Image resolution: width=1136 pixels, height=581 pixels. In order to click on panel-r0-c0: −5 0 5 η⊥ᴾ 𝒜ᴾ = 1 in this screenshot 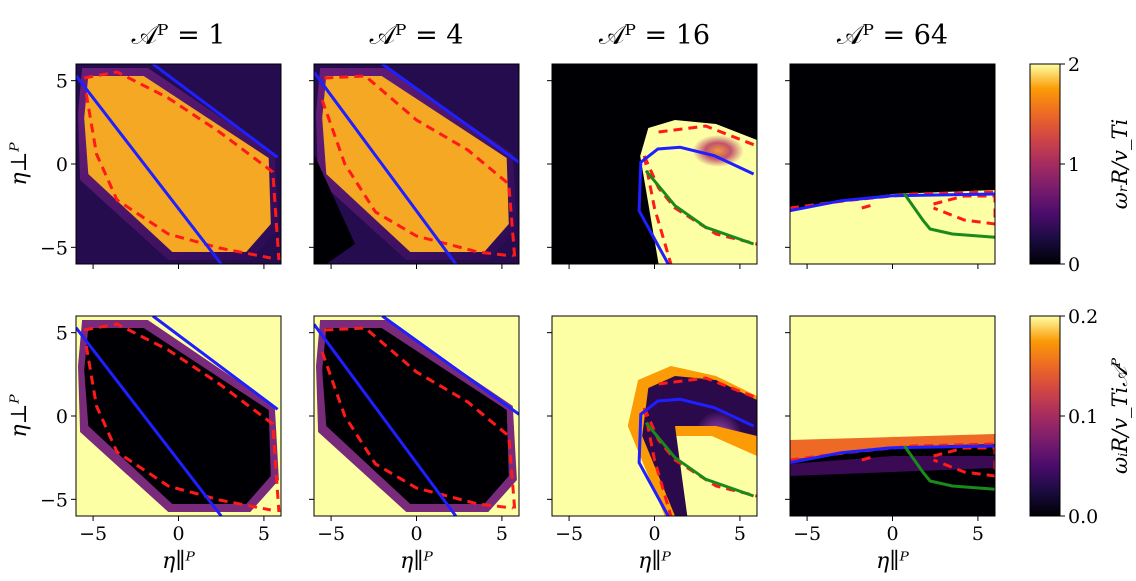, I will do `click(144, 144)`.